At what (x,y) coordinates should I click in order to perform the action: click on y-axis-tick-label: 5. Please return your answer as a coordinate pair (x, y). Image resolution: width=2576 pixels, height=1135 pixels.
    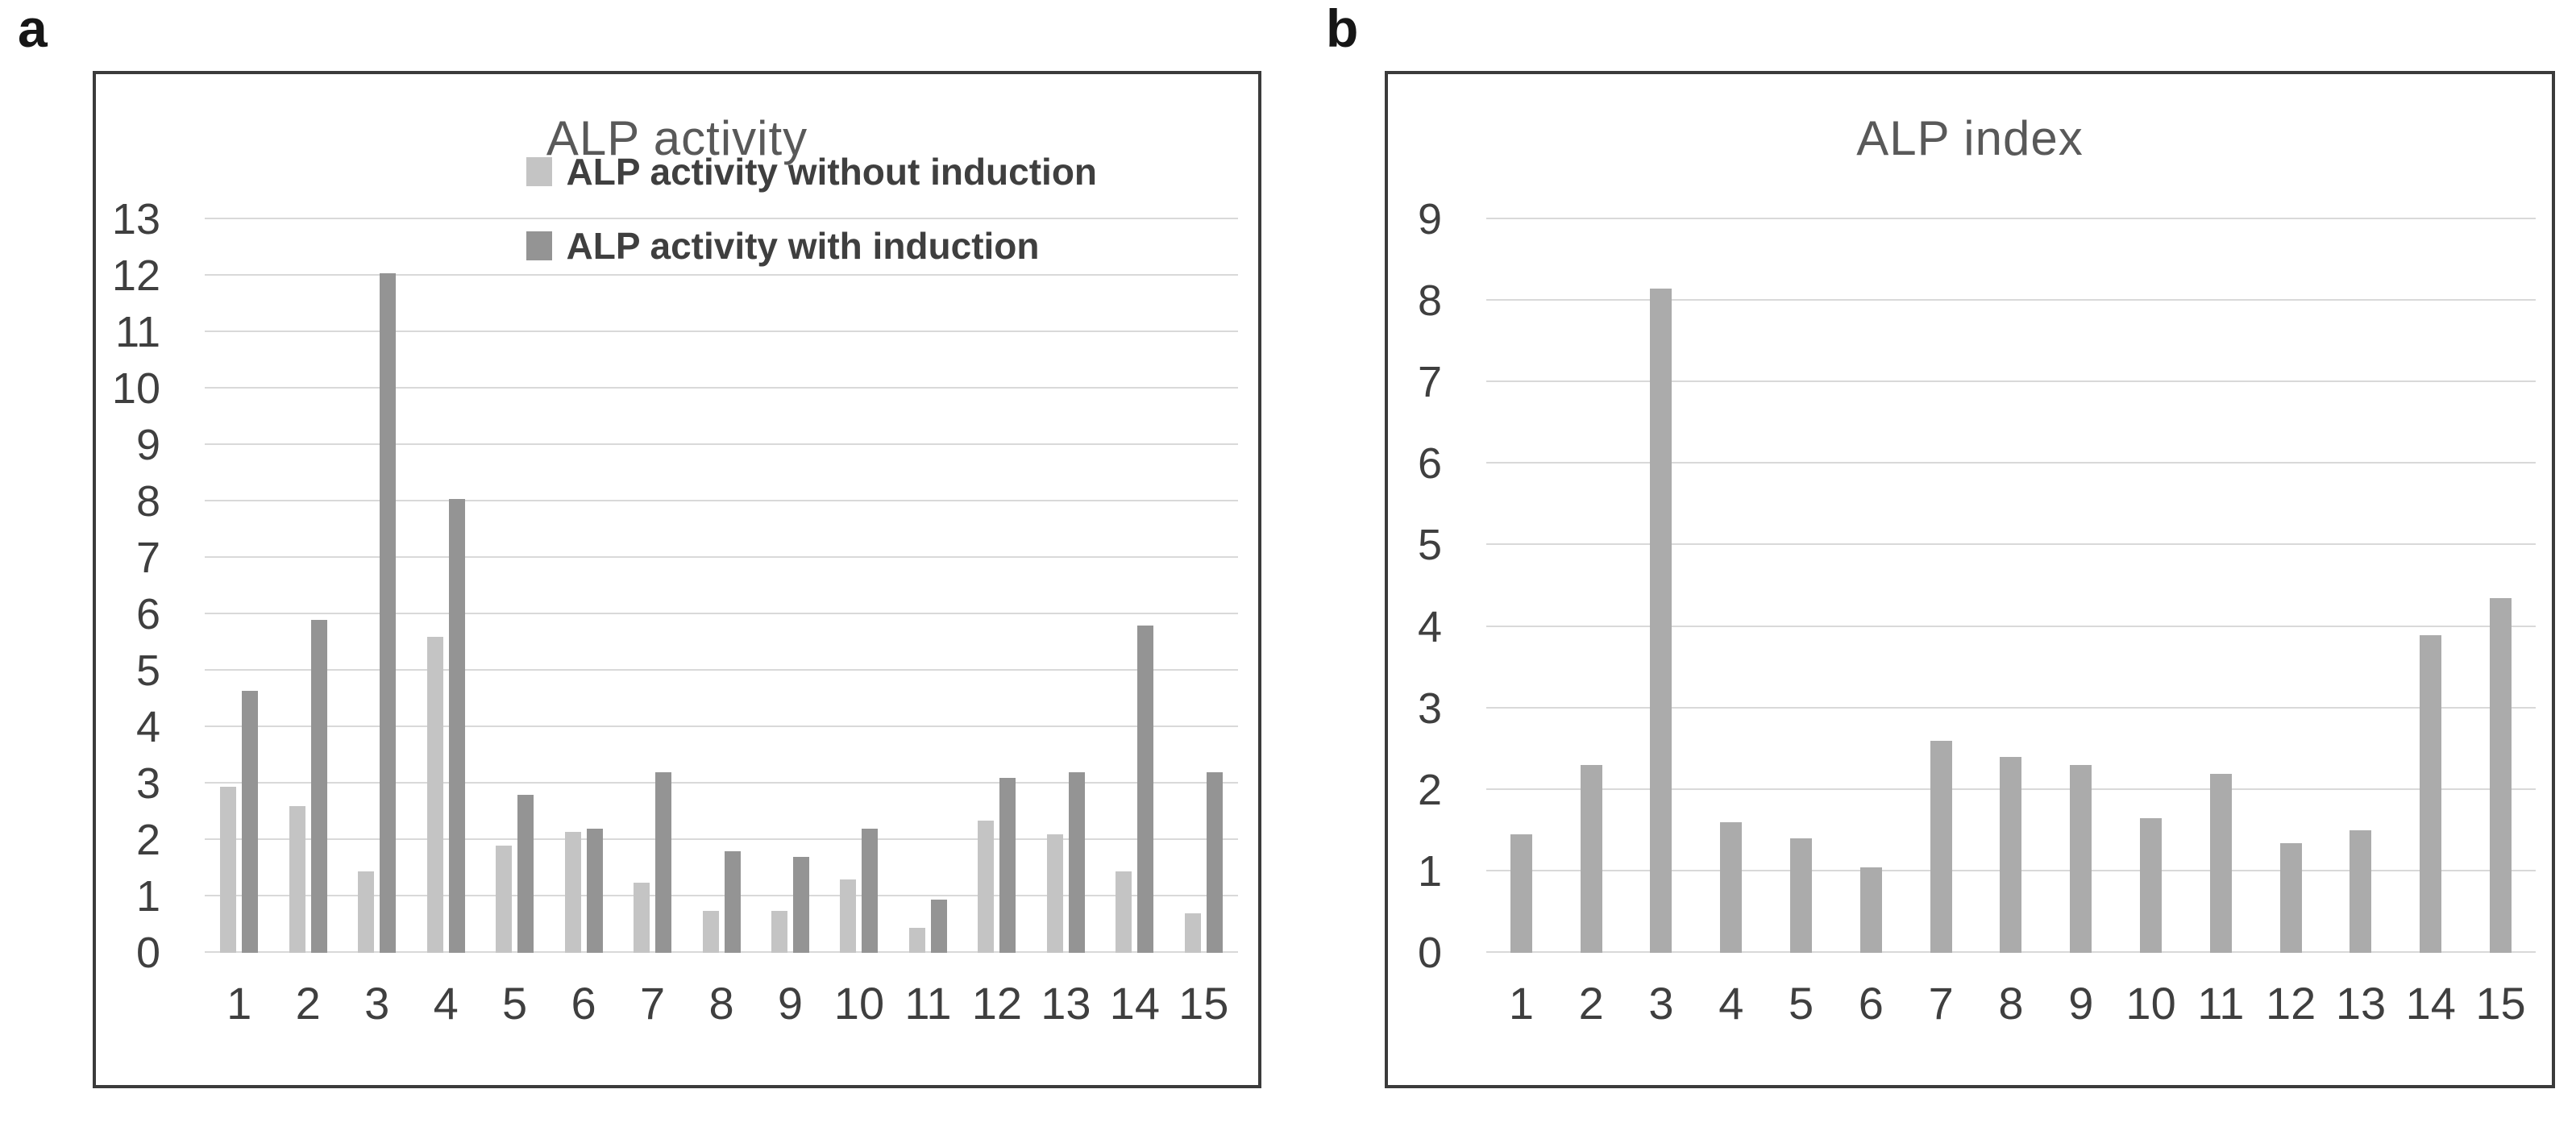
    Looking at the image, I should click on (1429, 545).